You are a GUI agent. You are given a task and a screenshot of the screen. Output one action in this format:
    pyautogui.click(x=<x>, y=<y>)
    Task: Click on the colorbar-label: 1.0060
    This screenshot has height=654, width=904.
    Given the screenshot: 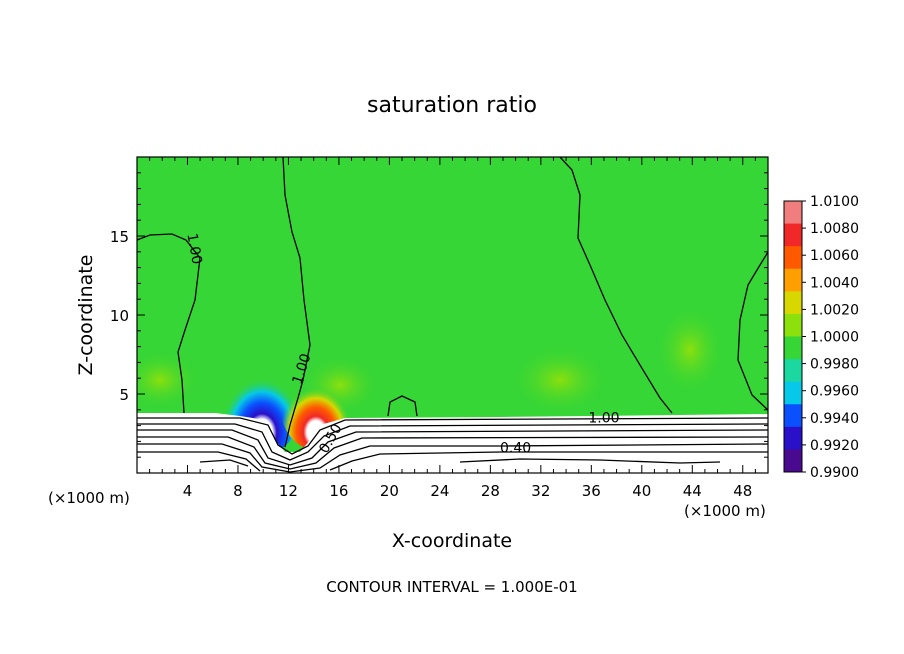 What is the action you would take?
    pyautogui.click(x=834, y=256)
    